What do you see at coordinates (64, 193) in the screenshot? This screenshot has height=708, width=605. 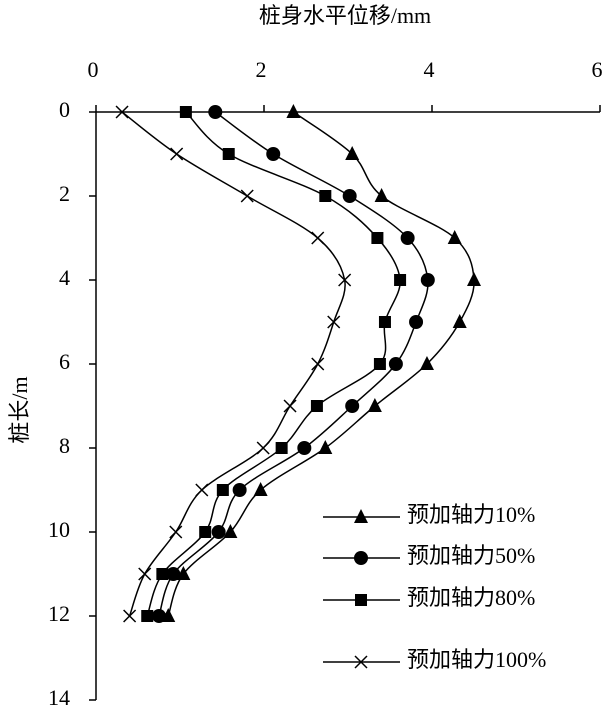 I see `y-tick-label: 2` at bounding box center [64, 193].